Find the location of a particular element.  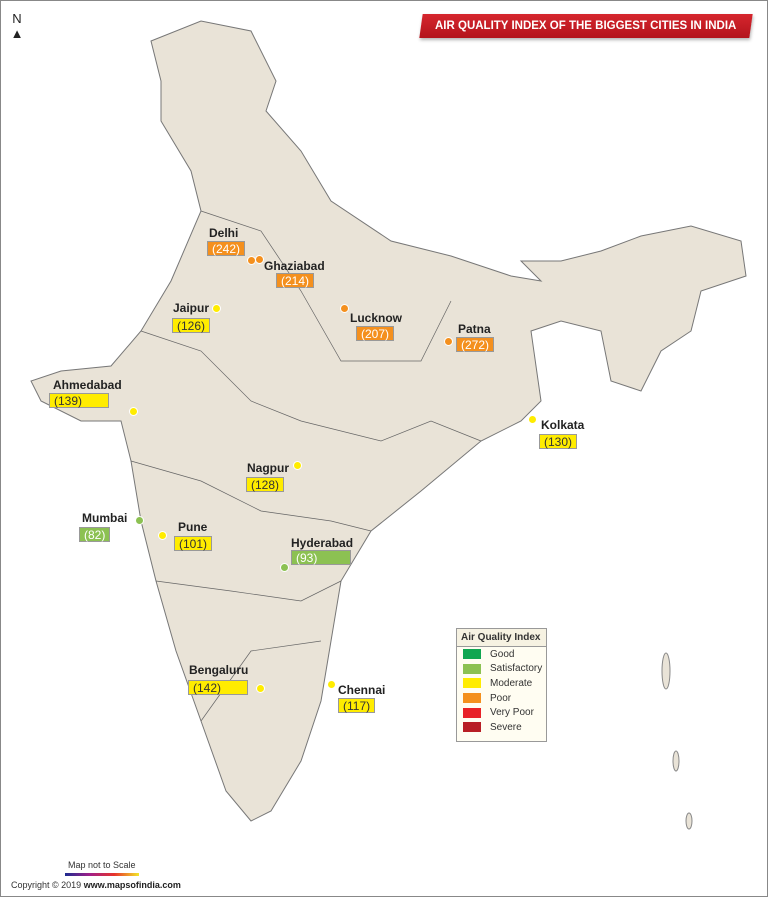

legend-item: Good is located at coordinates (501, 654).